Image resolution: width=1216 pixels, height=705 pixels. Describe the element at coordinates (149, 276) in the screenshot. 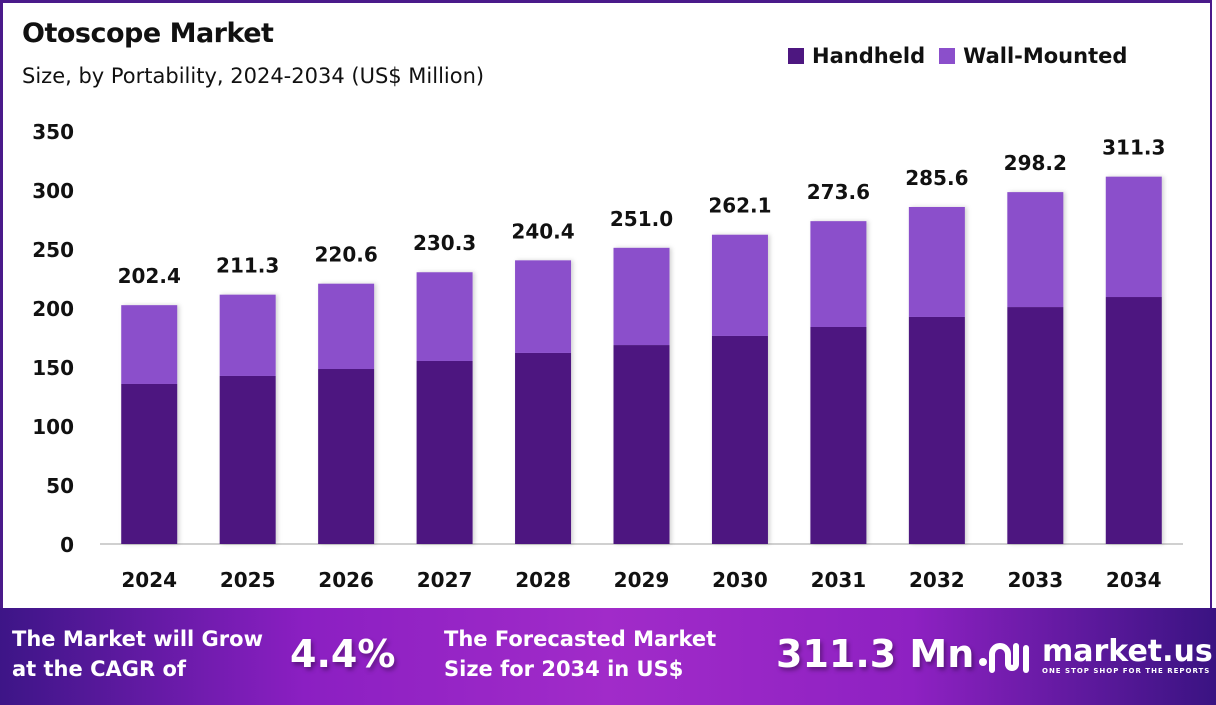

I see `data-label: 202.4` at that location.